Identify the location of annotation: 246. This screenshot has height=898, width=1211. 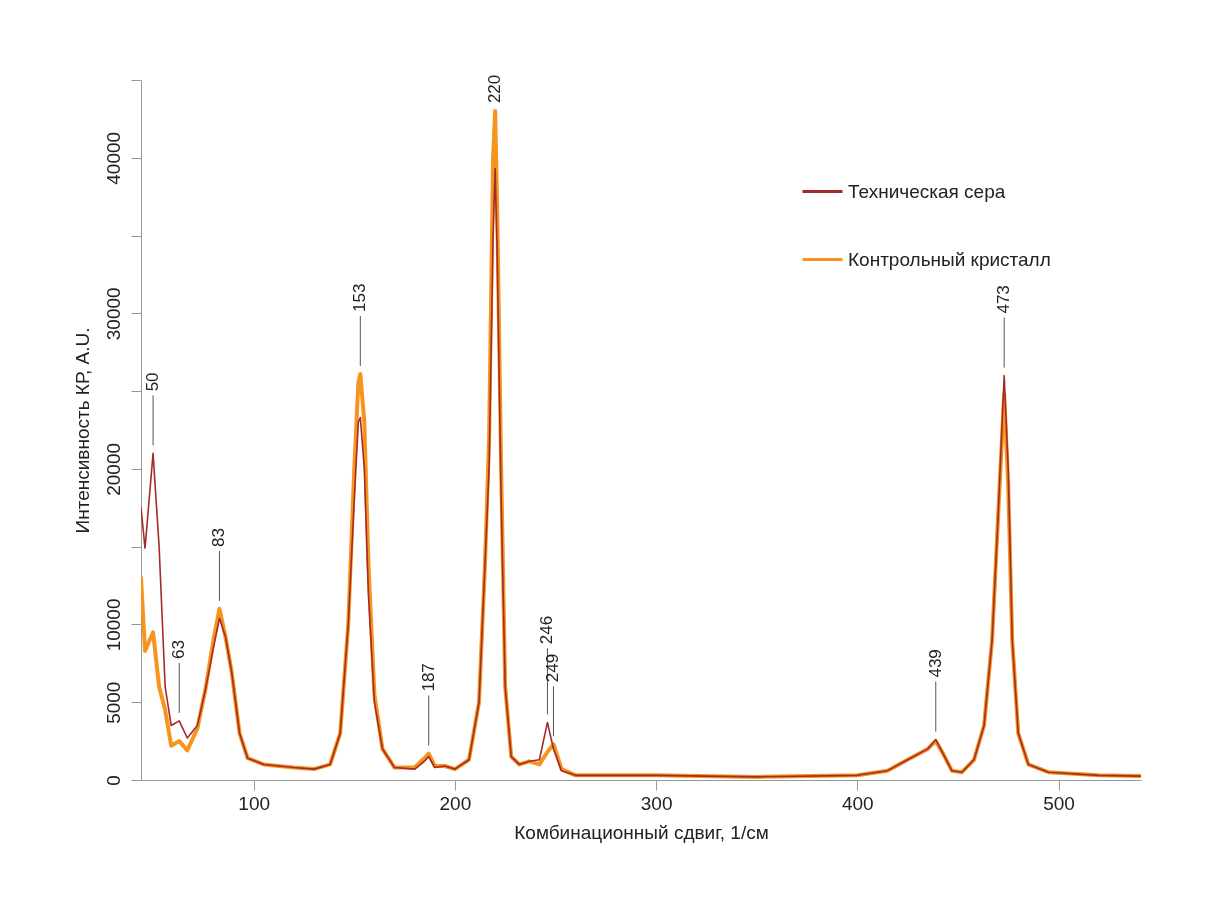
(547, 630).